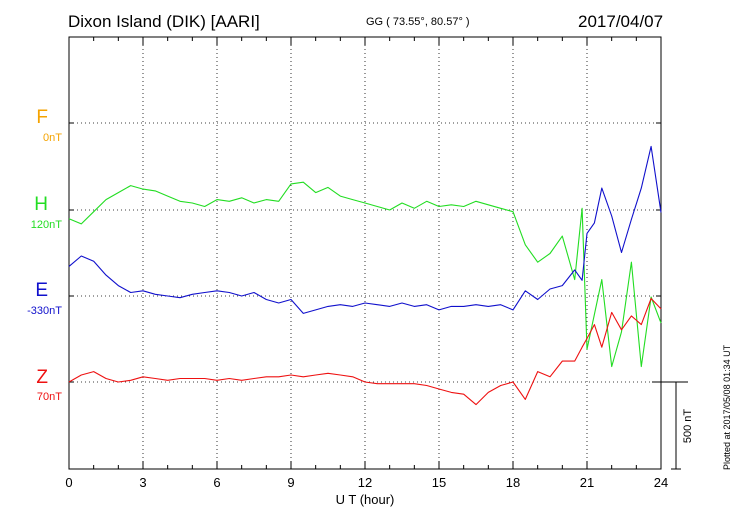  I want to click on x-tick-label: 0, so click(68, 482).